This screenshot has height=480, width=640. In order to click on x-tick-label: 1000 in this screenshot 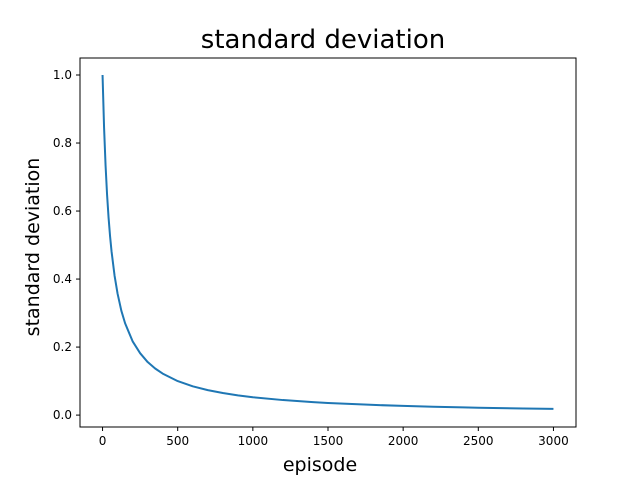, I will do `click(253, 441)`.